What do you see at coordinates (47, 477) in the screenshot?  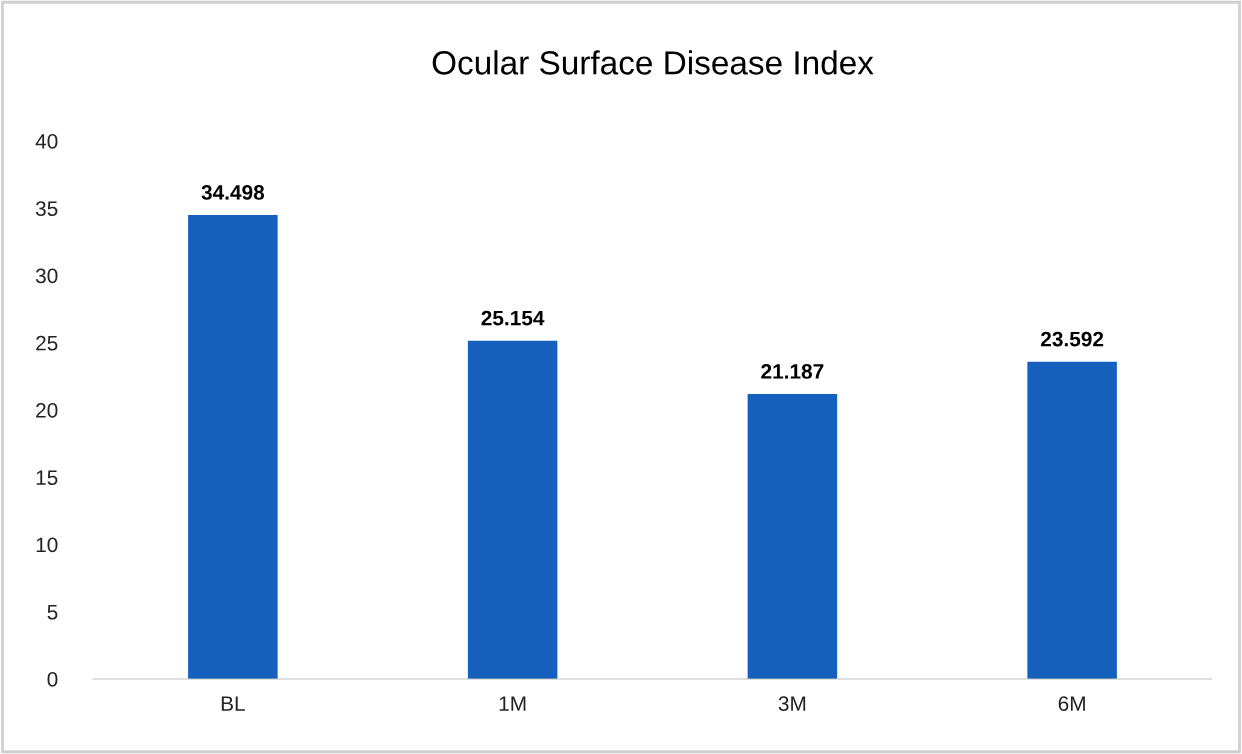 I see `y-tick-label: 15` at bounding box center [47, 477].